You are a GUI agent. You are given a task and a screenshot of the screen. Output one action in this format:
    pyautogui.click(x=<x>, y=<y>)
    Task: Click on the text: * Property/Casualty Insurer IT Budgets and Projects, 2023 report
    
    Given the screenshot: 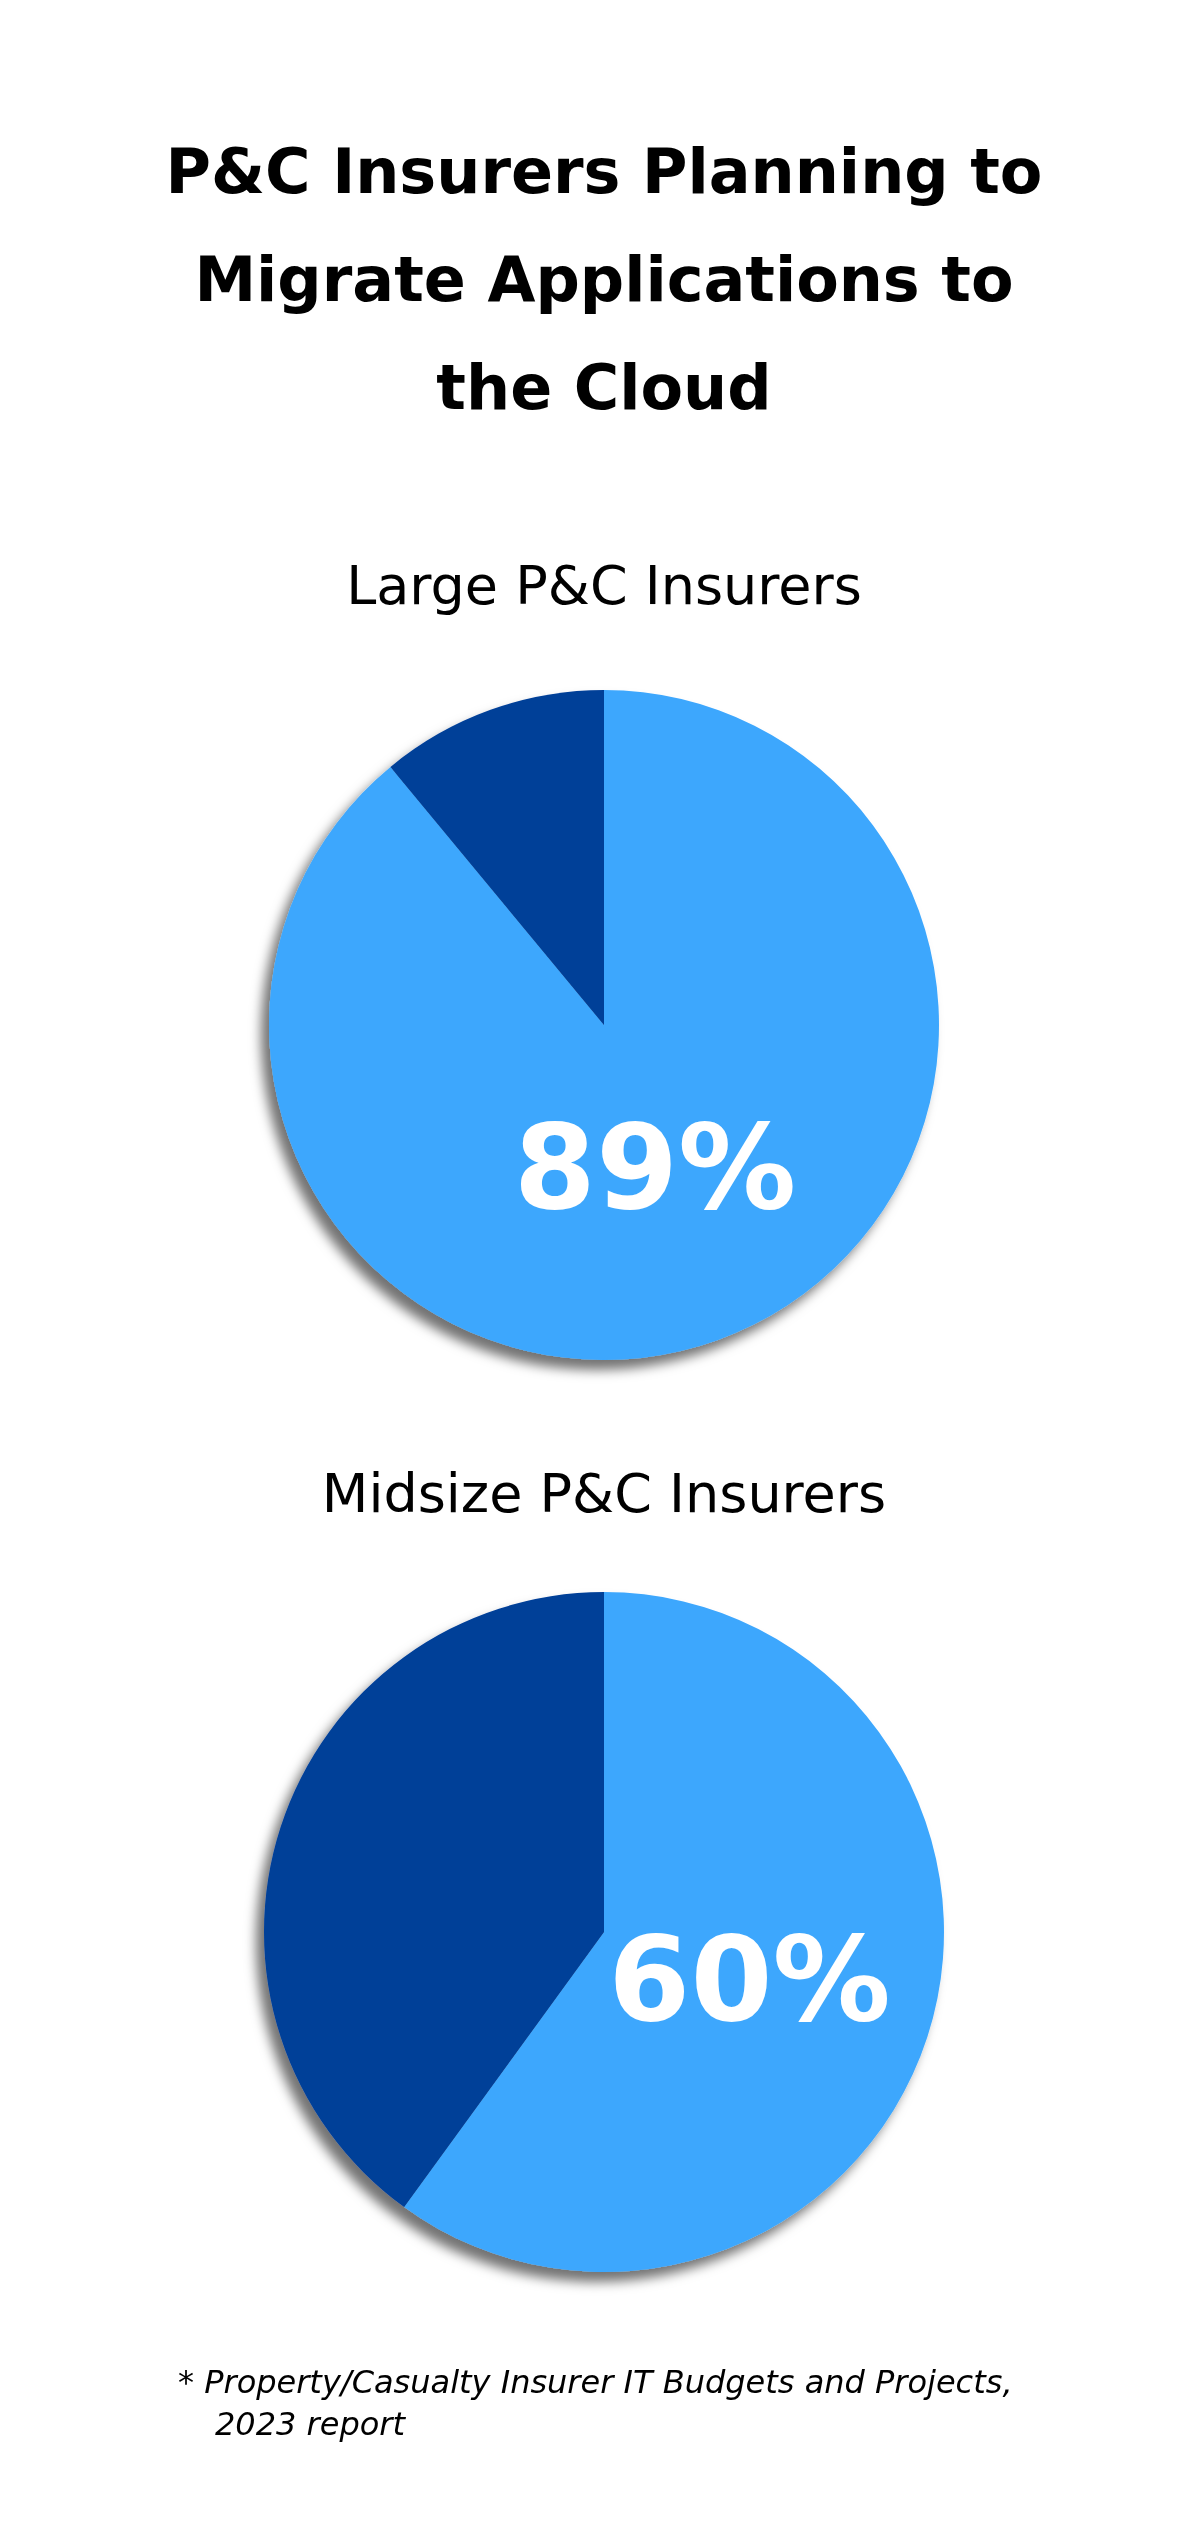 What is the action you would take?
    pyautogui.click(x=595, y=2403)
    